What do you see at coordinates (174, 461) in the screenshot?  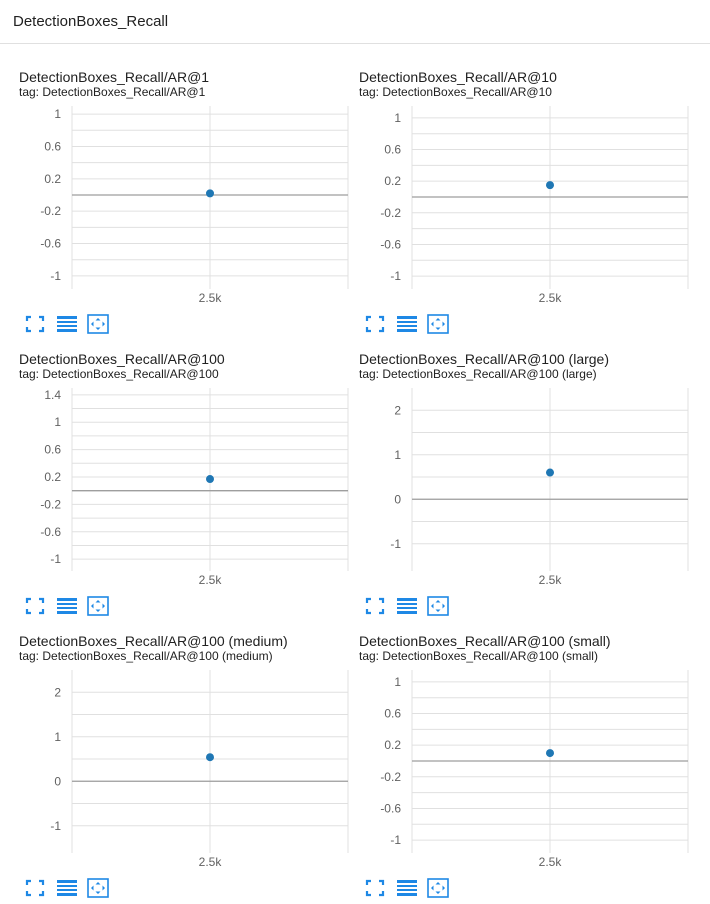 I see `chart-plot: 1.4 1 0.6 0.2 -0.2 -0.6 -1 2.5k` at bounding box center [174, 461].